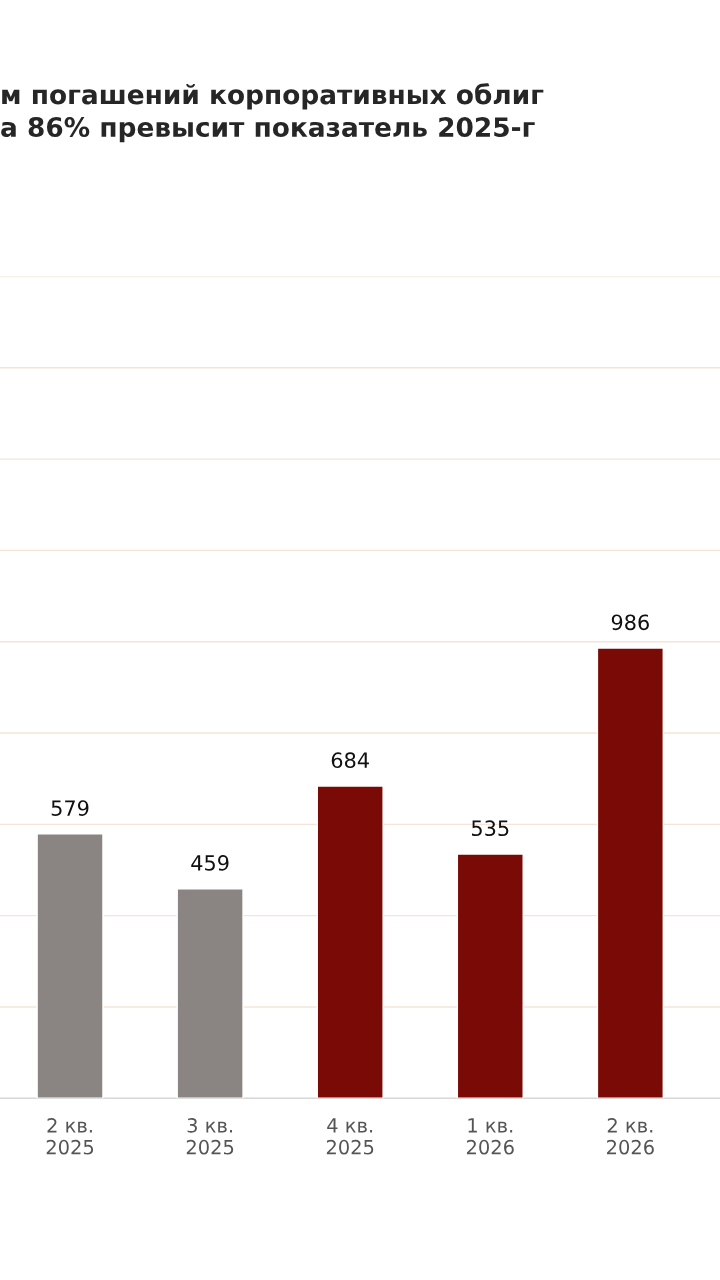  What do you see at coordinates (70, 1136) in the screenshot?
I see `x-tick-label: 2 кв. 2025` at bounding box center [70, 1136].